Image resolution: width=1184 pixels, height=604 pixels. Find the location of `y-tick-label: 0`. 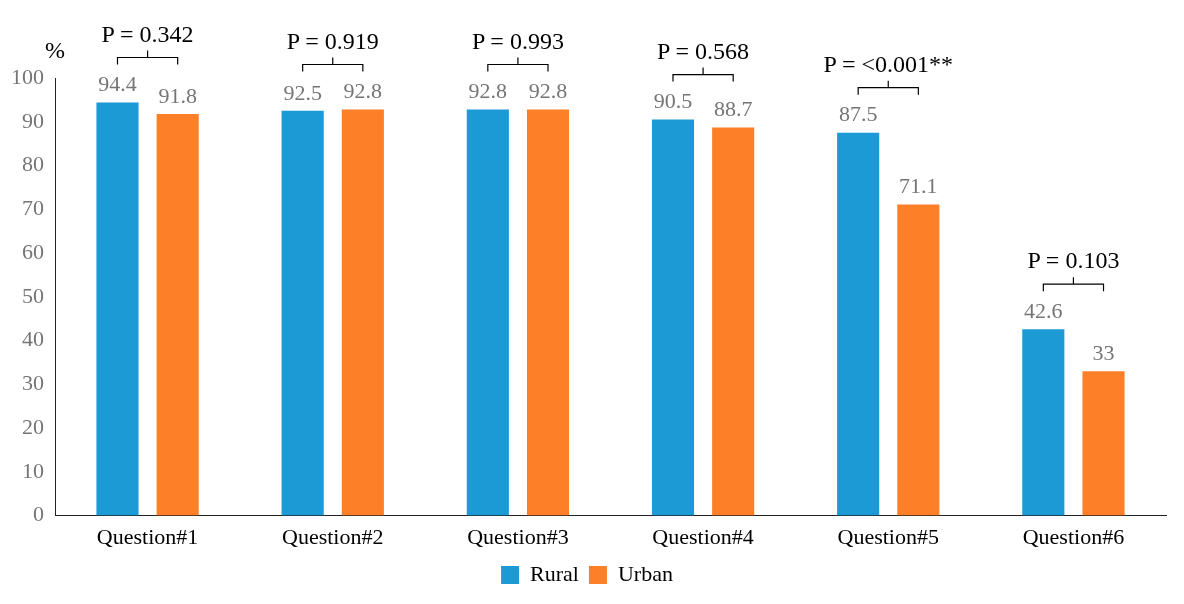

y-tick-label: 0 is located at coordinates (38, 514).